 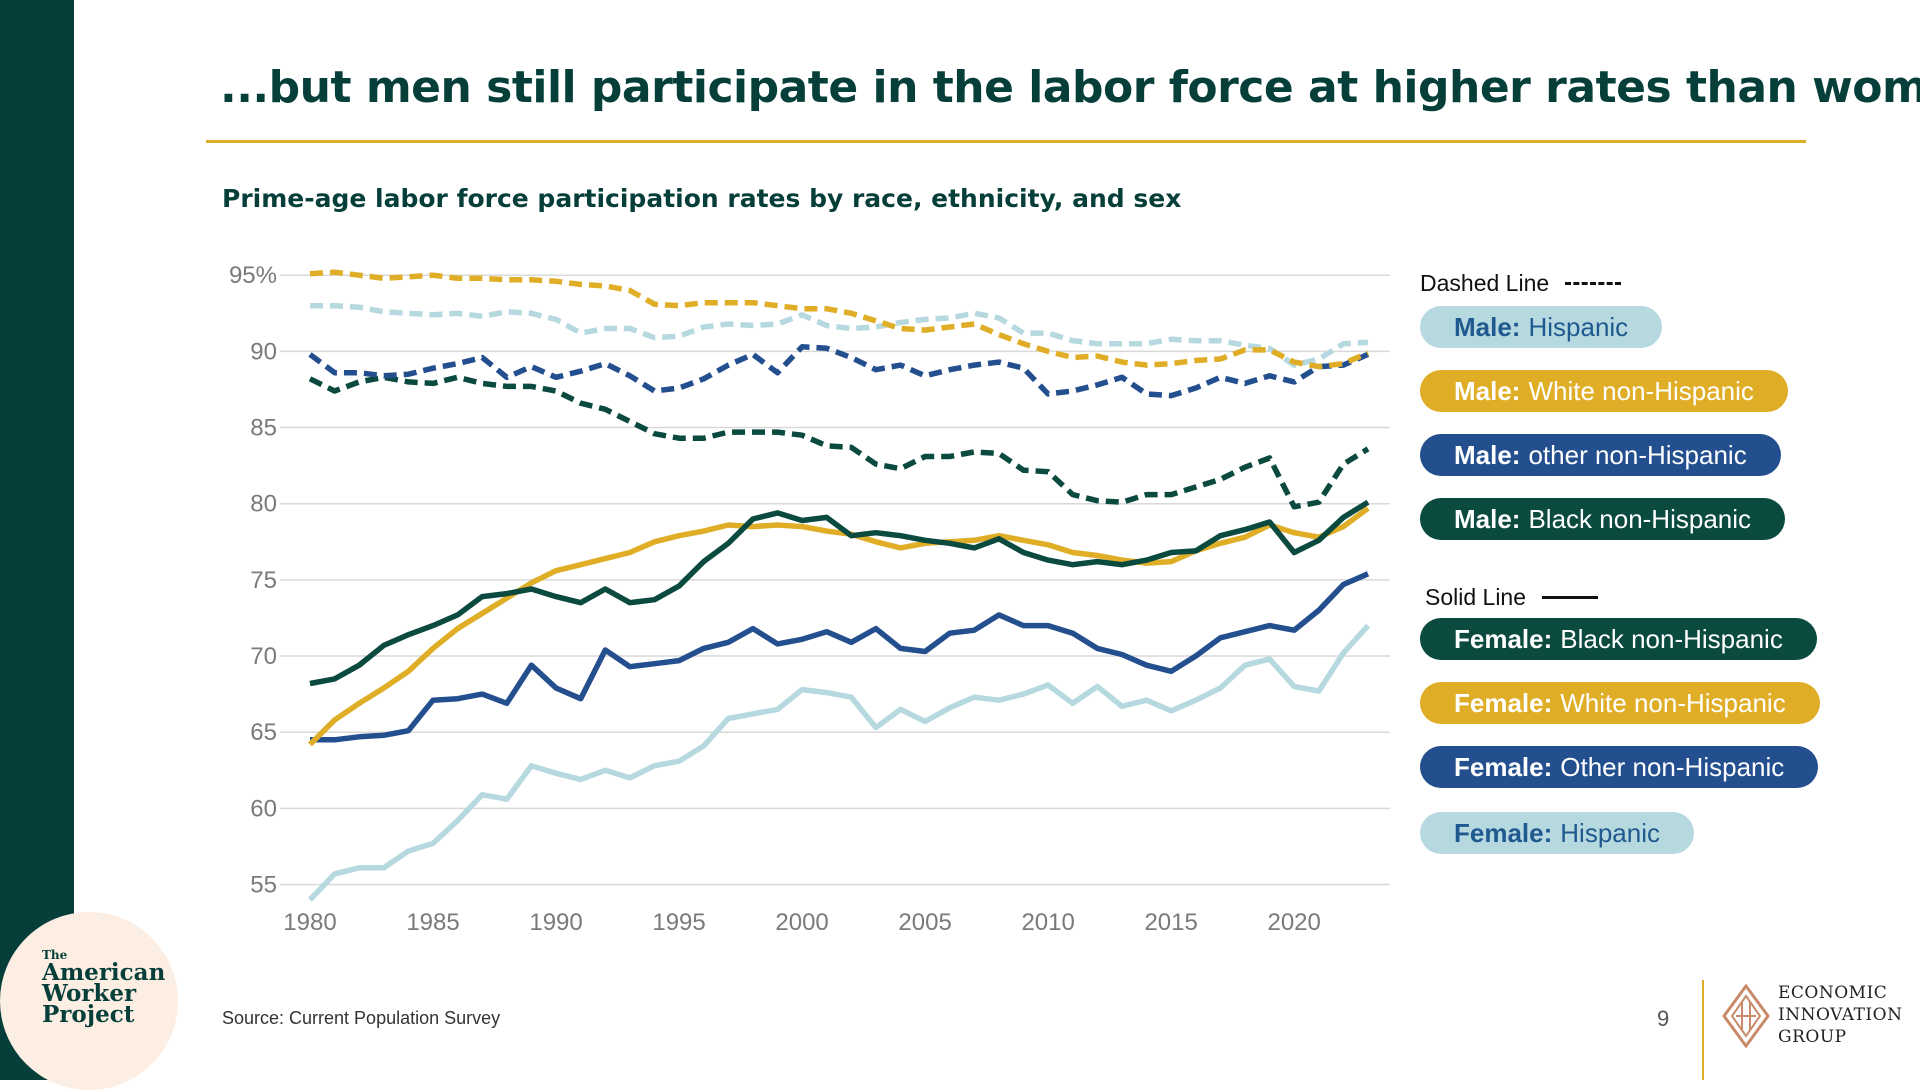 I want to click on awp-word-project: Project, so click(x=88, y=1014).